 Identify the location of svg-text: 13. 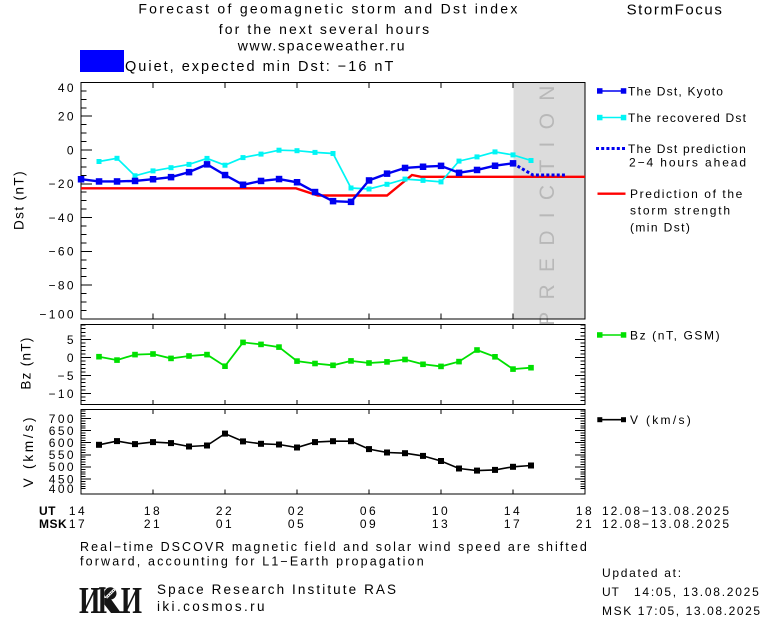
(441, 524).